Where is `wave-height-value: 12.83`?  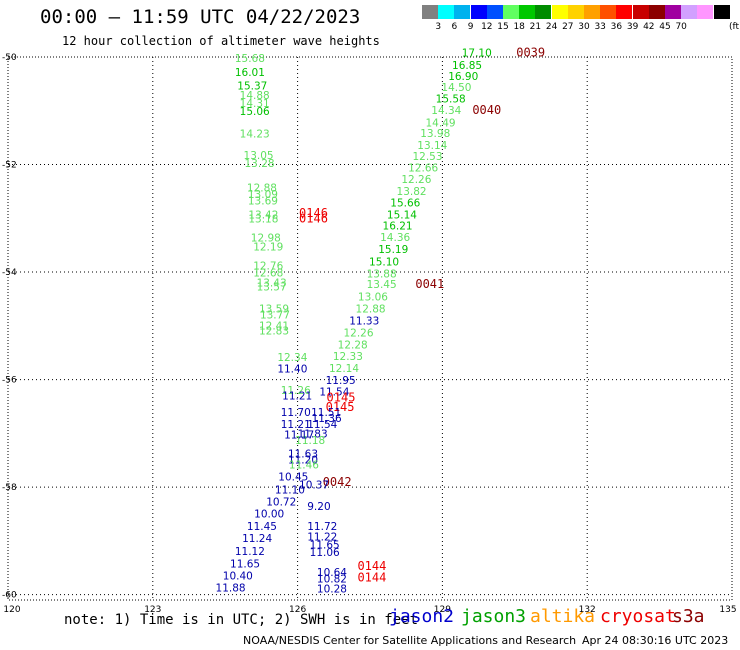
wave-height-value: 12.83 is located at coordinates (274, 331).